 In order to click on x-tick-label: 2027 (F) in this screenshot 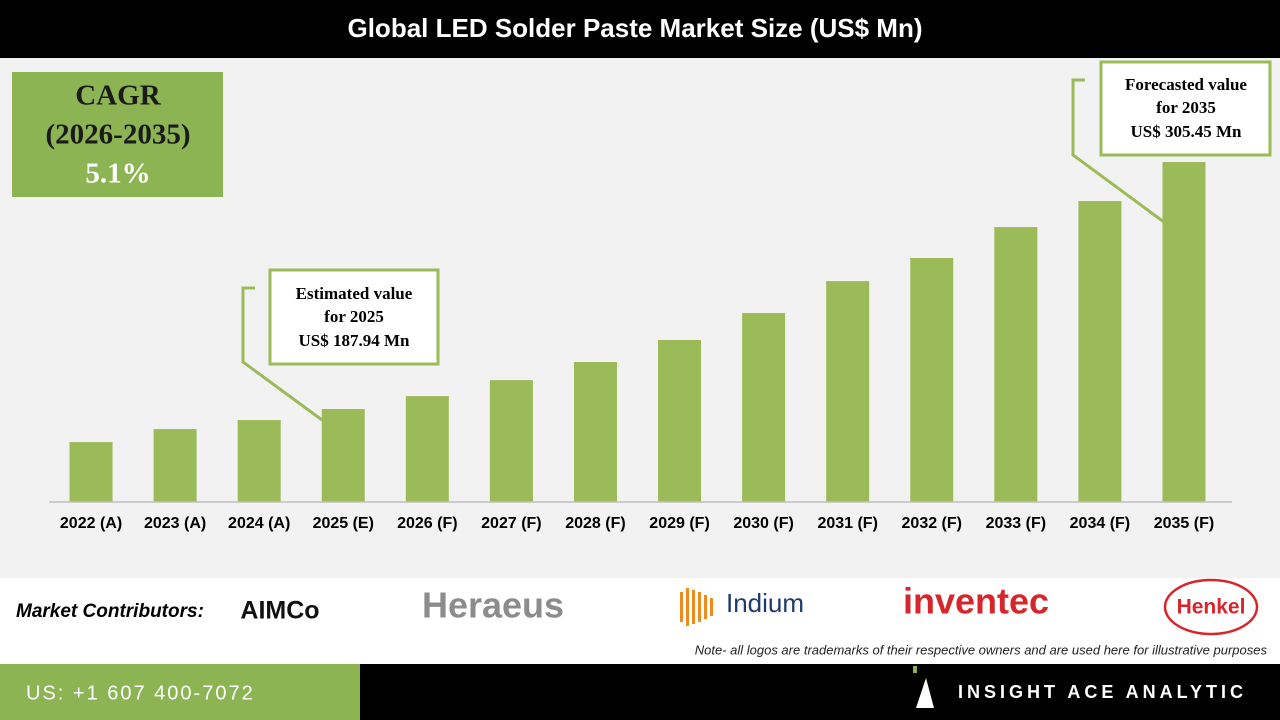, I will do `click(511, 523)`.